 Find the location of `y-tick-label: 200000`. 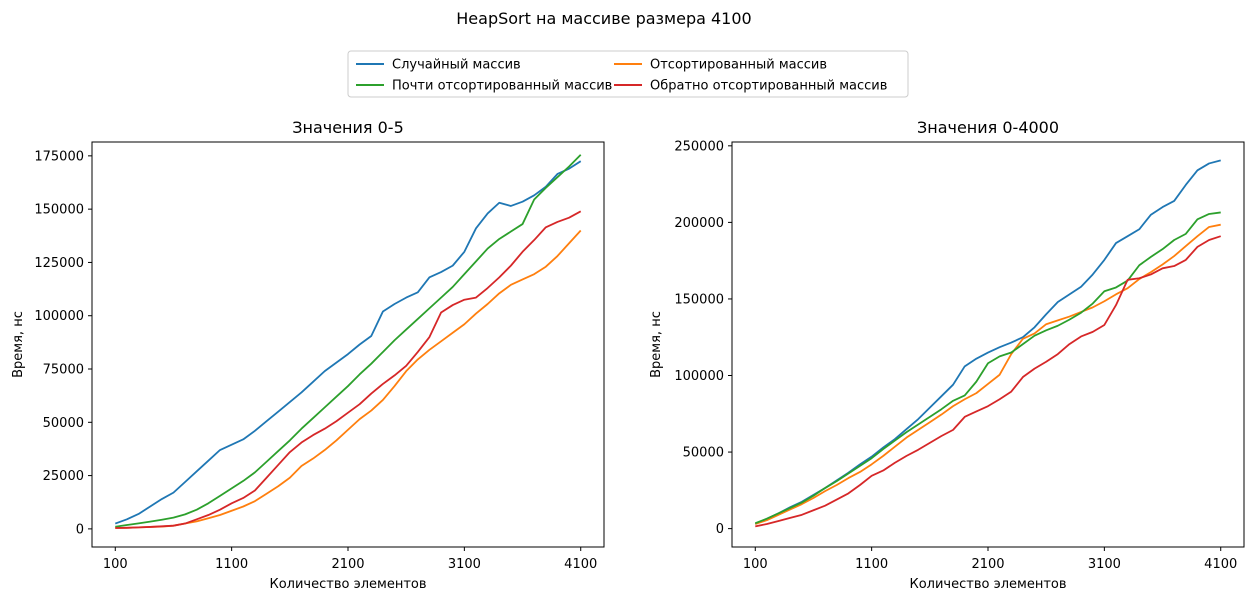

y-tick-label: 200000 is located at coordinates (699, 223).